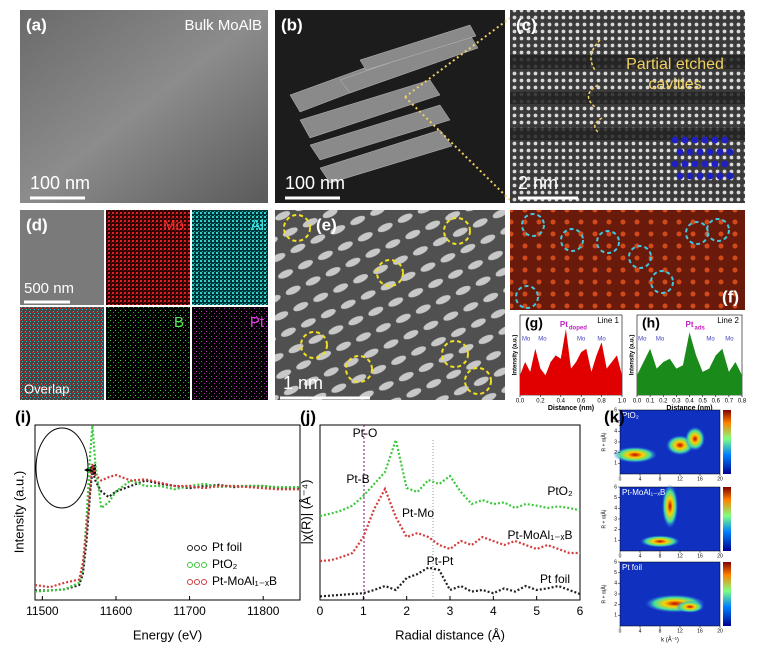 This screenshot has width=761, height=655. Describe the element at coordinates (571, 408) in the screenshot. I see `x-axis-label: Distance (nm)` at that location.